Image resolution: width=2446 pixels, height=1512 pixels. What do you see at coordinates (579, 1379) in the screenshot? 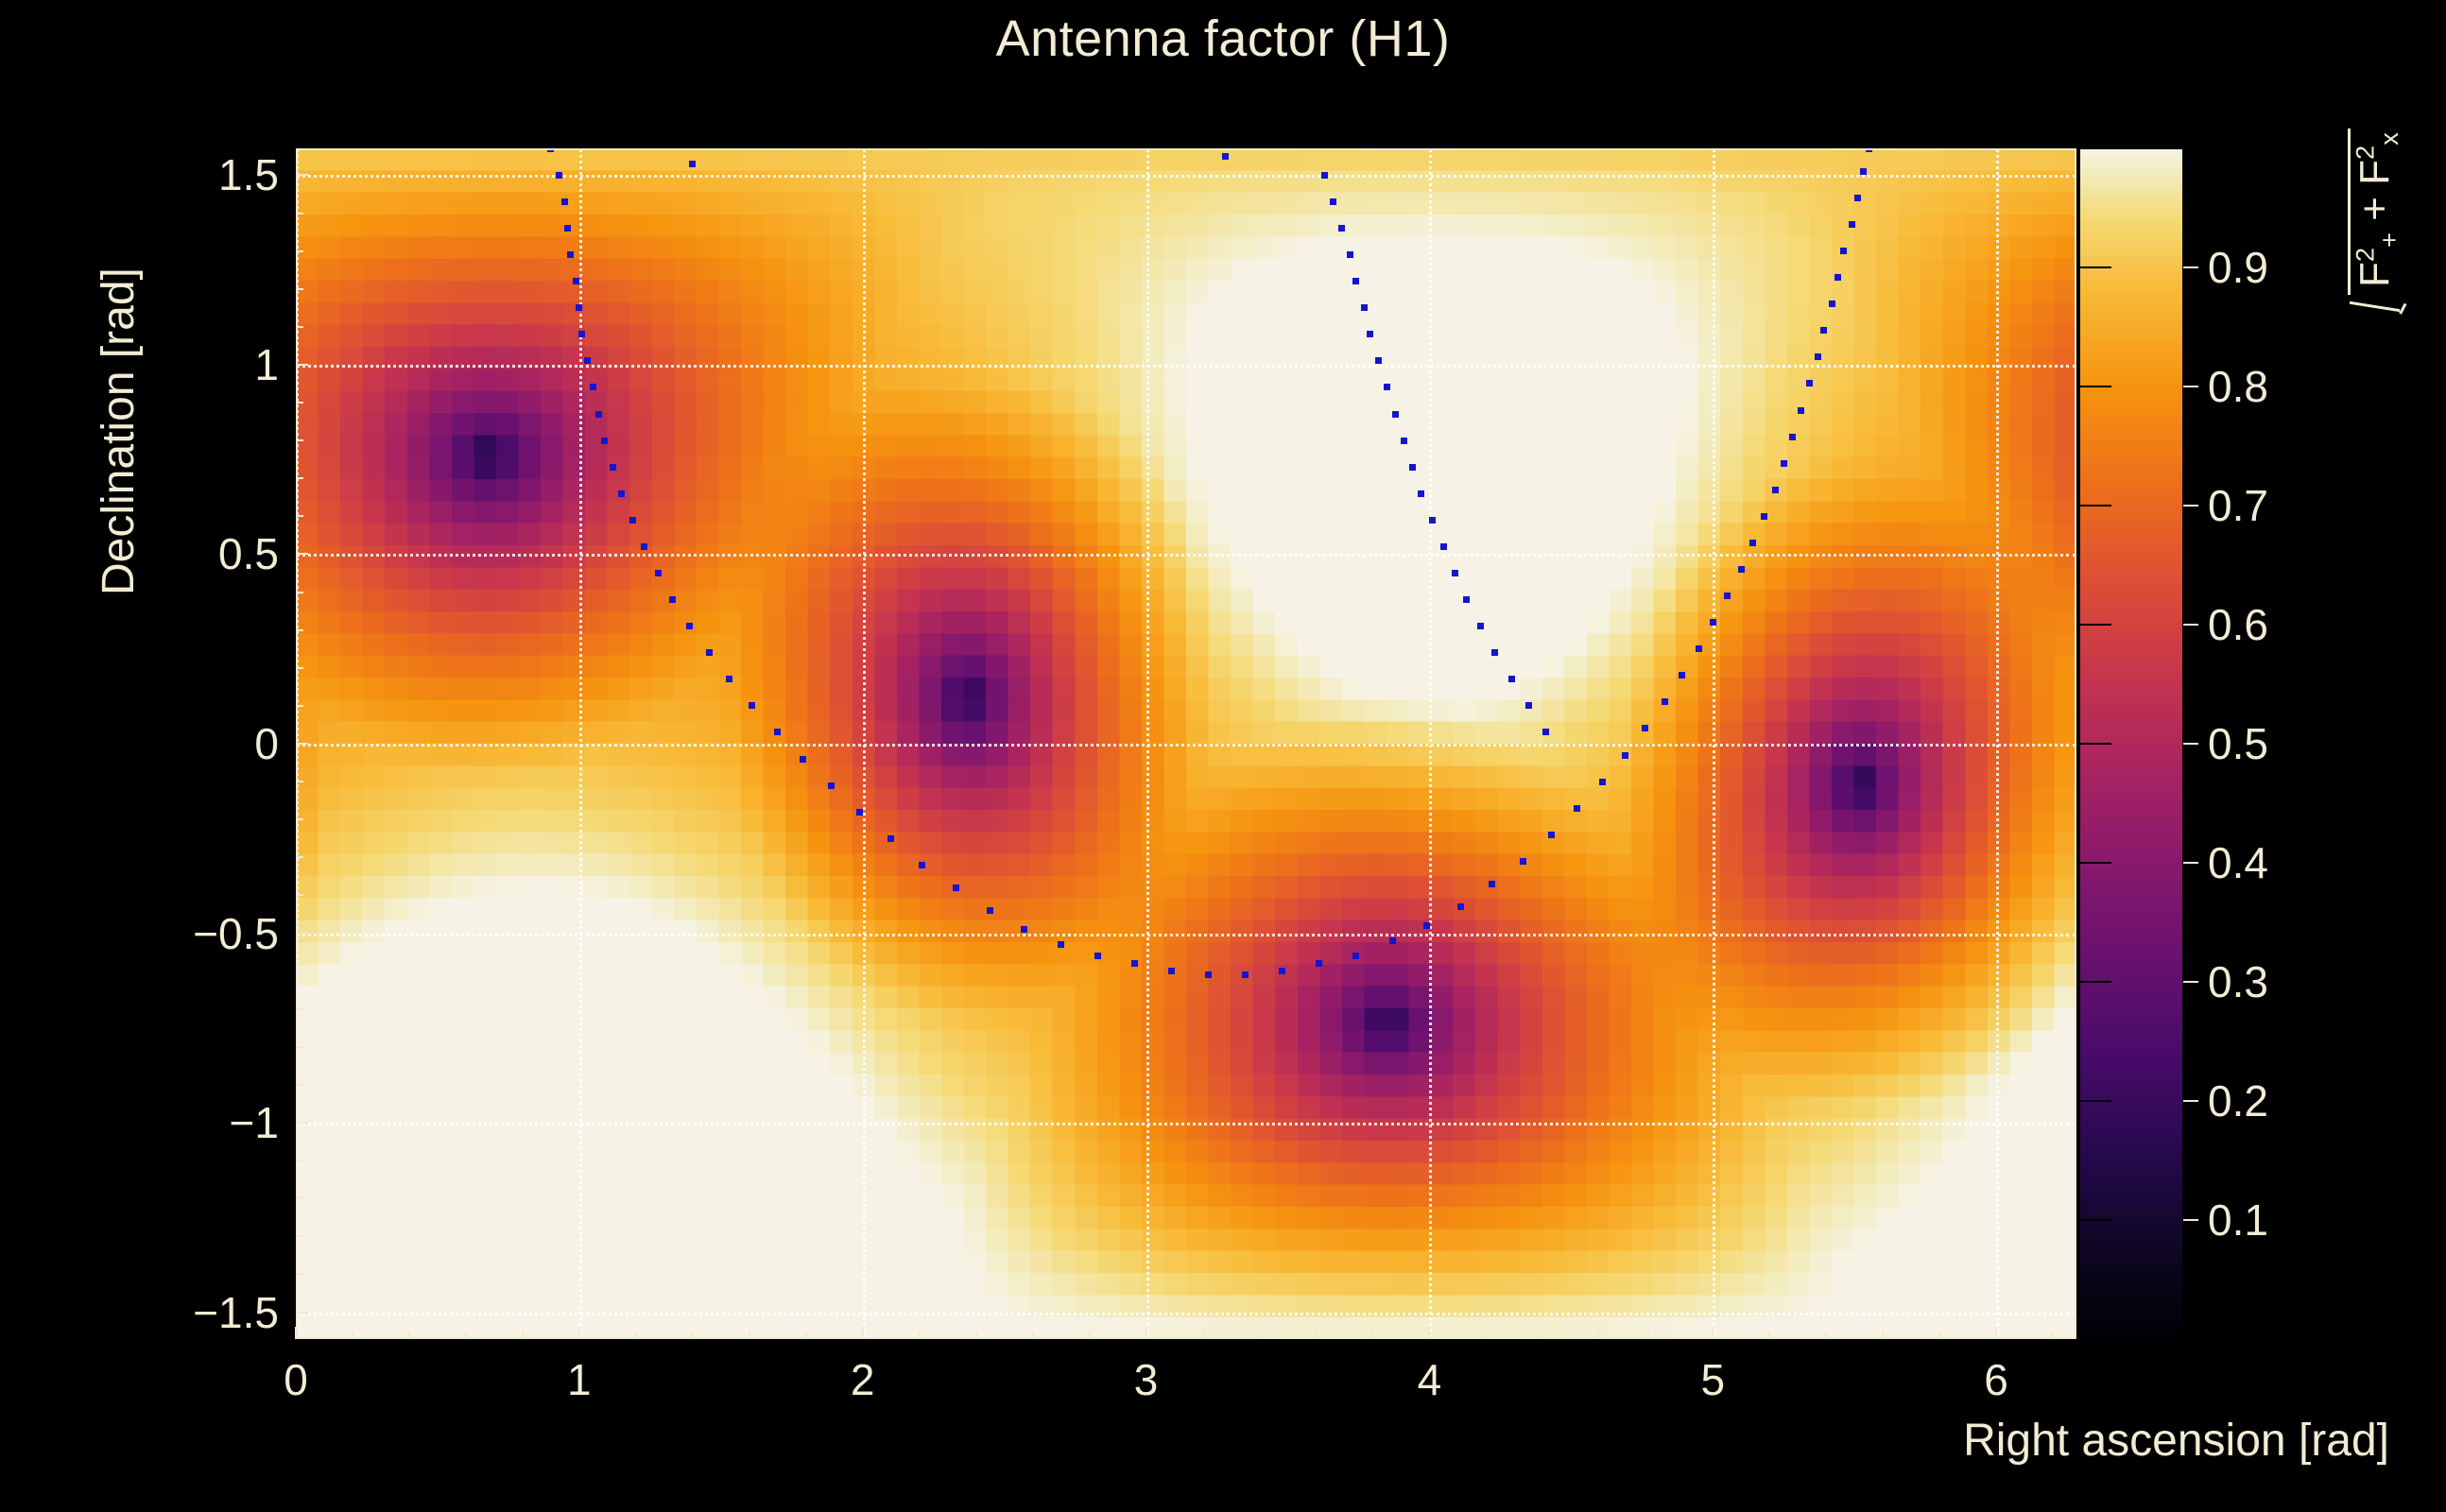
I see `x-tick-label: 1` at bounding box center [579, 1379].